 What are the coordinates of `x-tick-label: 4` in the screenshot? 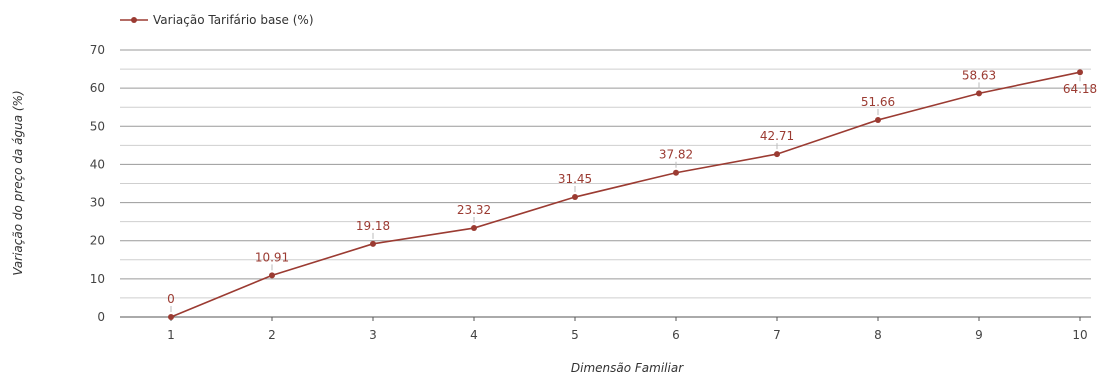 It's located at (474, 335).